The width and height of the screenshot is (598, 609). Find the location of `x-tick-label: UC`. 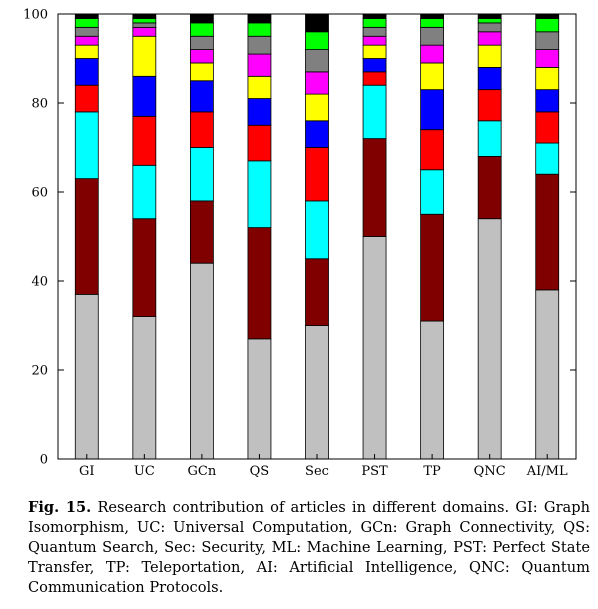

x-tick-label: UC is located at coordinates (144, 471).